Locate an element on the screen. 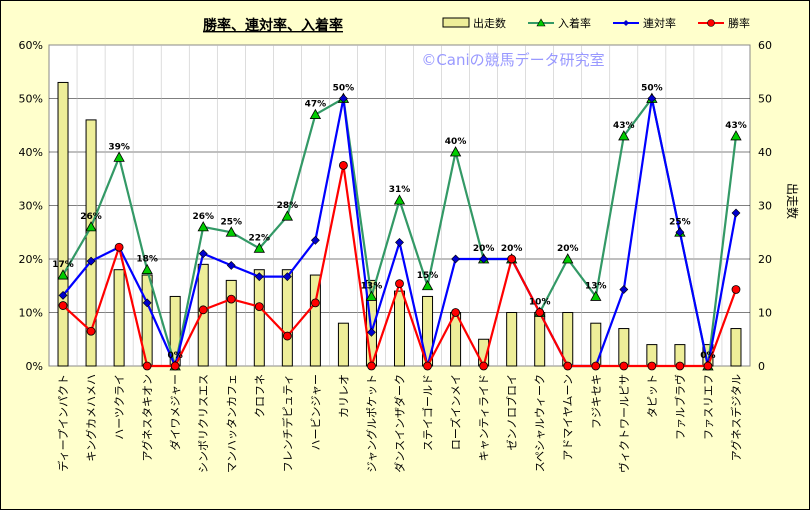 This screenshot has height=511, width=810. data-label: 25% is located at coordinates (231, 222).